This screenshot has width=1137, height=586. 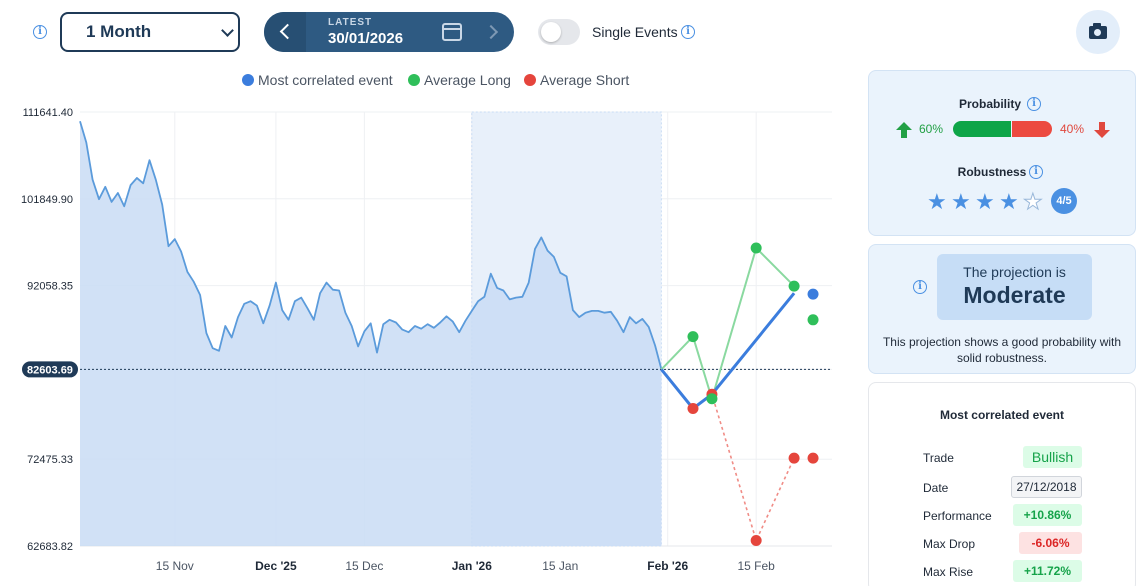 What do you see at coordinates (1036, 172) in the screenshot?
I see `robustness-info-icon: i` at bounding box center [1036, 172].